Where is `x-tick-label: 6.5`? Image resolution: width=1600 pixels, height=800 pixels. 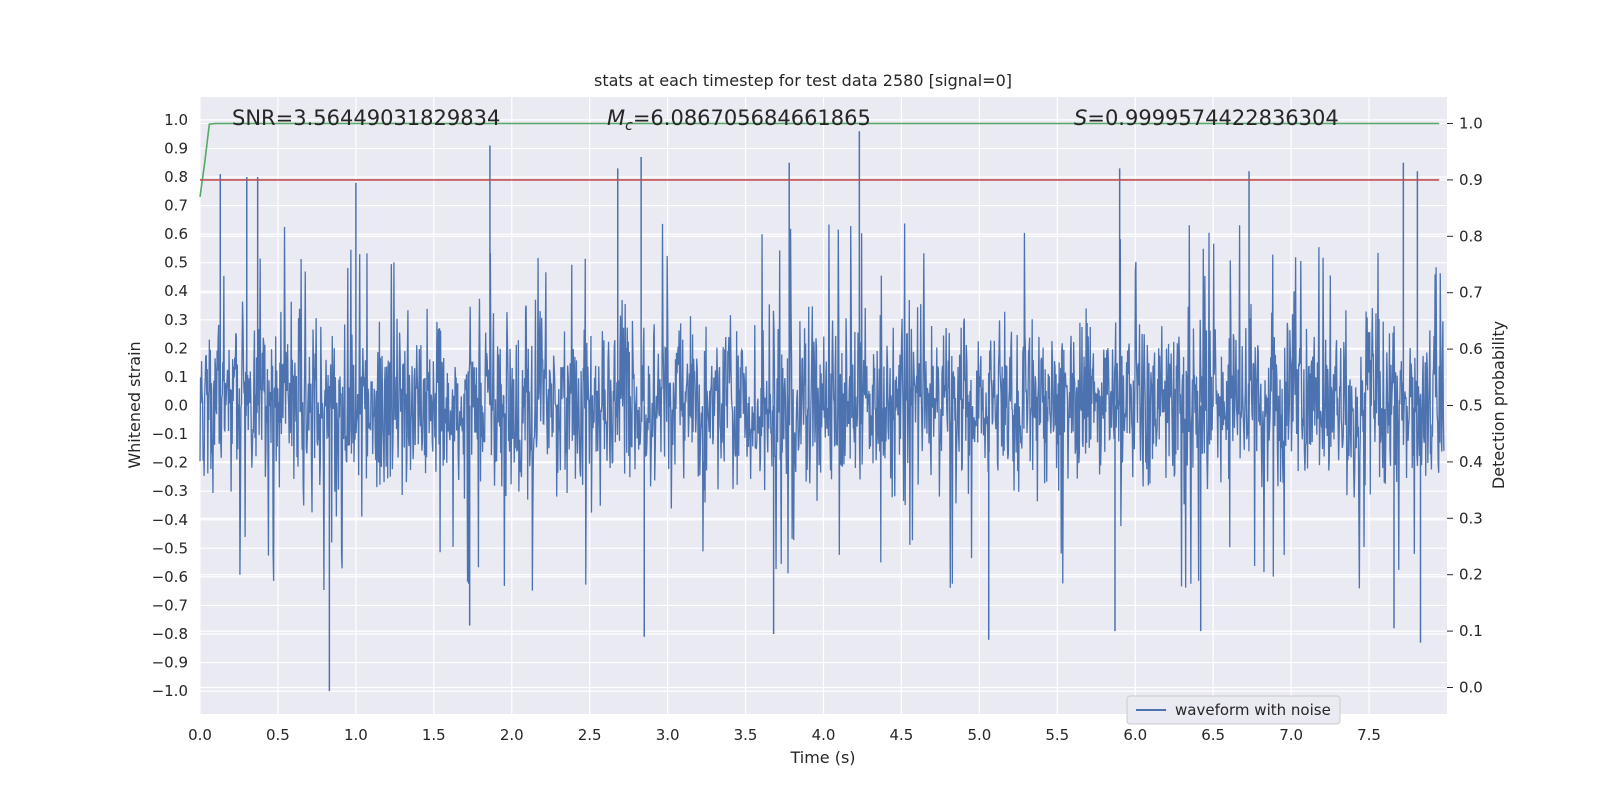 x-tick-label: 6.5 is located at coordinates (1213, 735).